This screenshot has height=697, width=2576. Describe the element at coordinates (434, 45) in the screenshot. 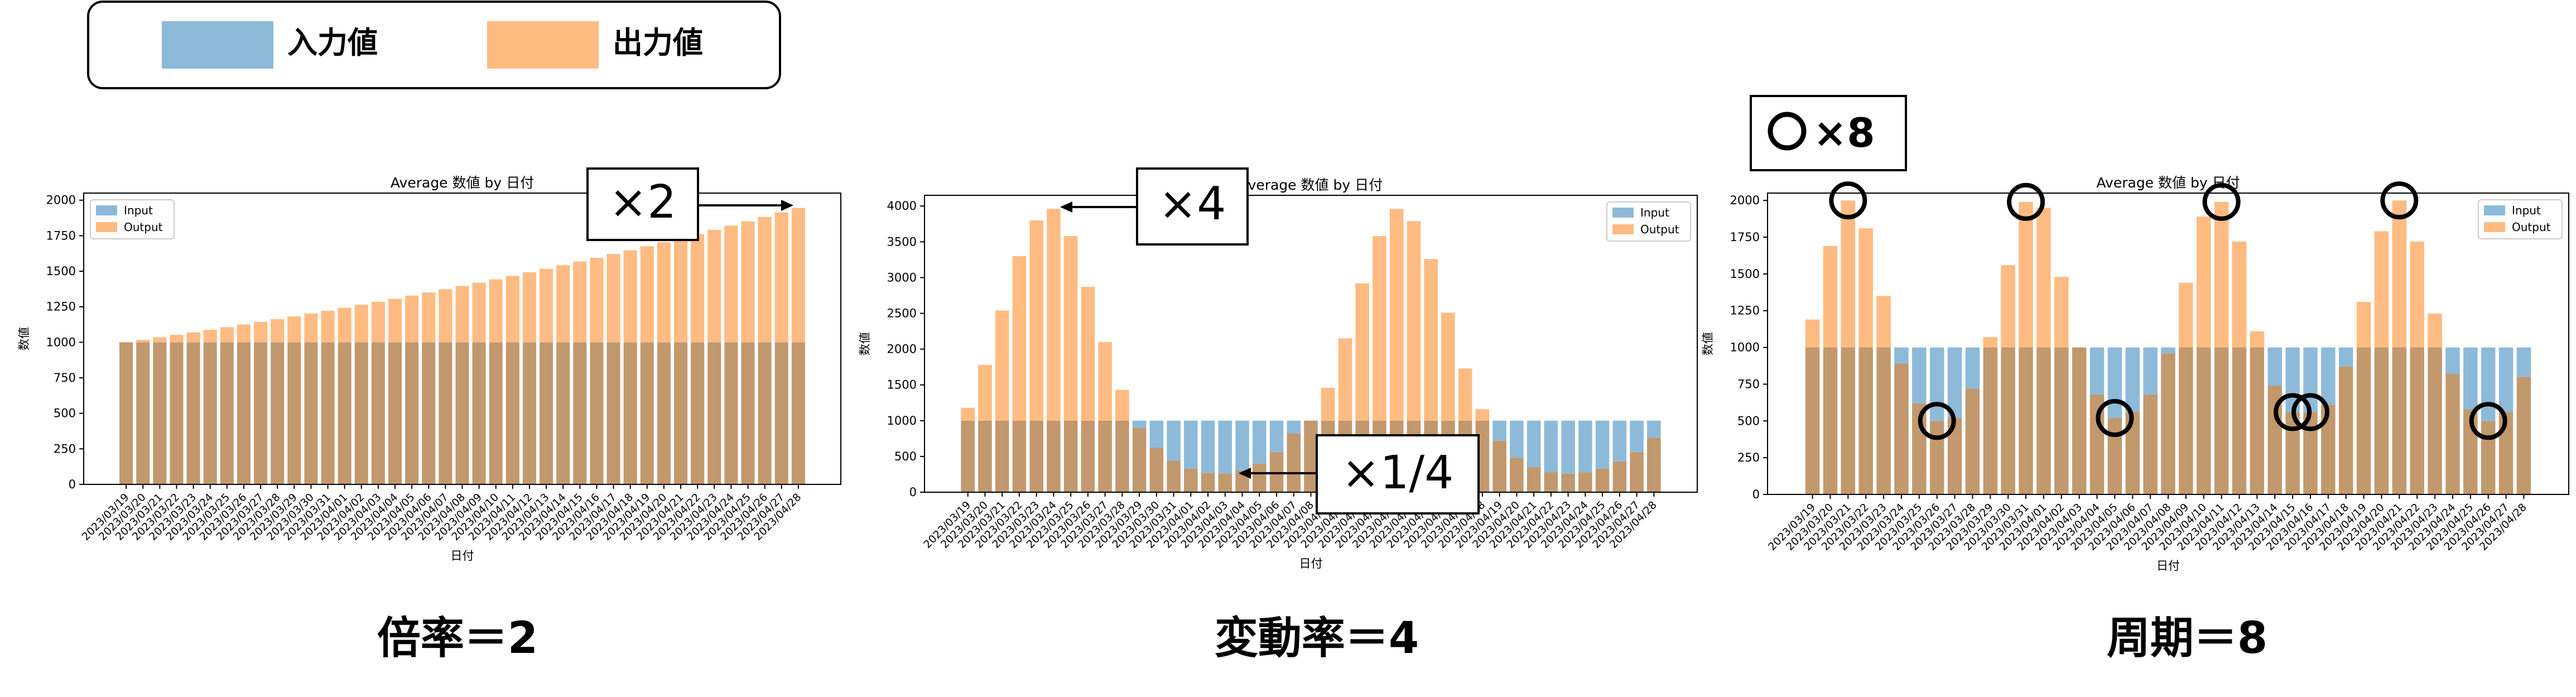

I see `figure-legend: 入力値 出力値` at that location.